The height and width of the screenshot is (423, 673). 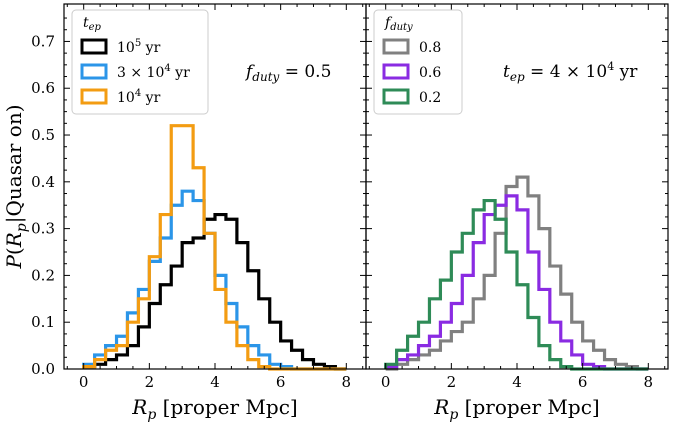 I want to click on legend-right: fduty 0.8 0.6 0.2, so click(x=418, y=62).